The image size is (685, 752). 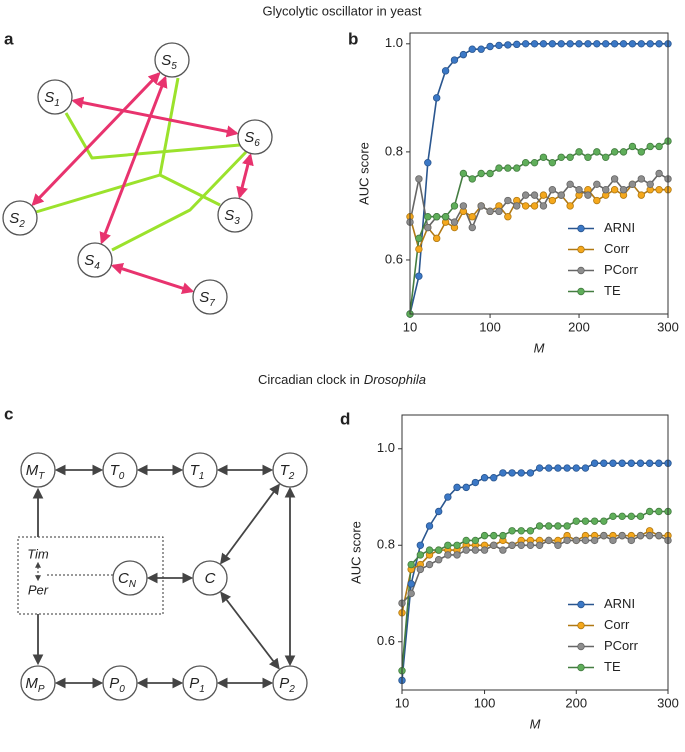 What do you see at coordinates (237, 221) in the screenshot?
I see `node-subscript: 3` at bounding box center [237, 221].